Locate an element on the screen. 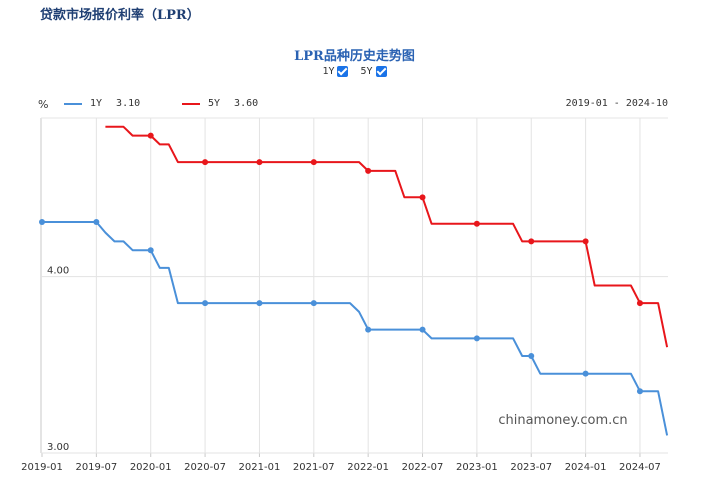 This screenshot has height=481, width=709. x-tick-label: 2019-01 is located at coordinates (42, 467).